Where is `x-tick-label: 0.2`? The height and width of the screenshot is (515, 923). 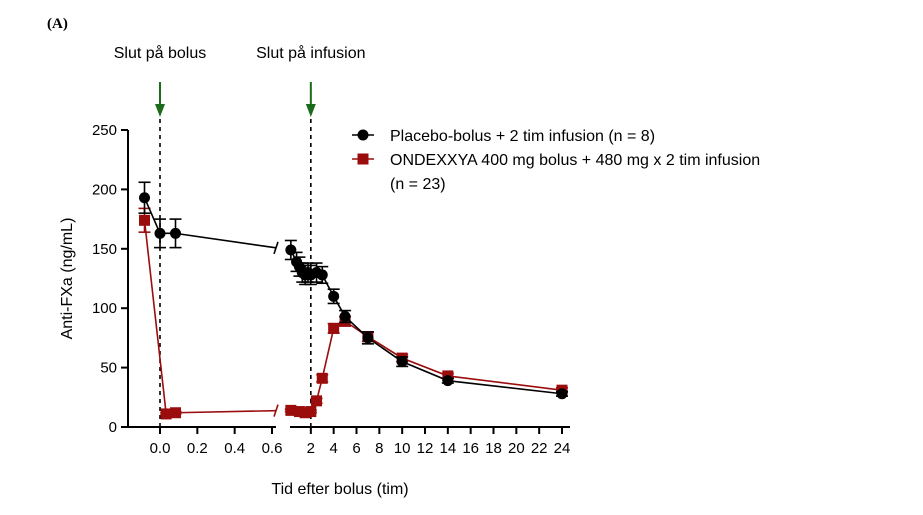 x-tick-label: 0.2 is located at coordinates (197, 448).